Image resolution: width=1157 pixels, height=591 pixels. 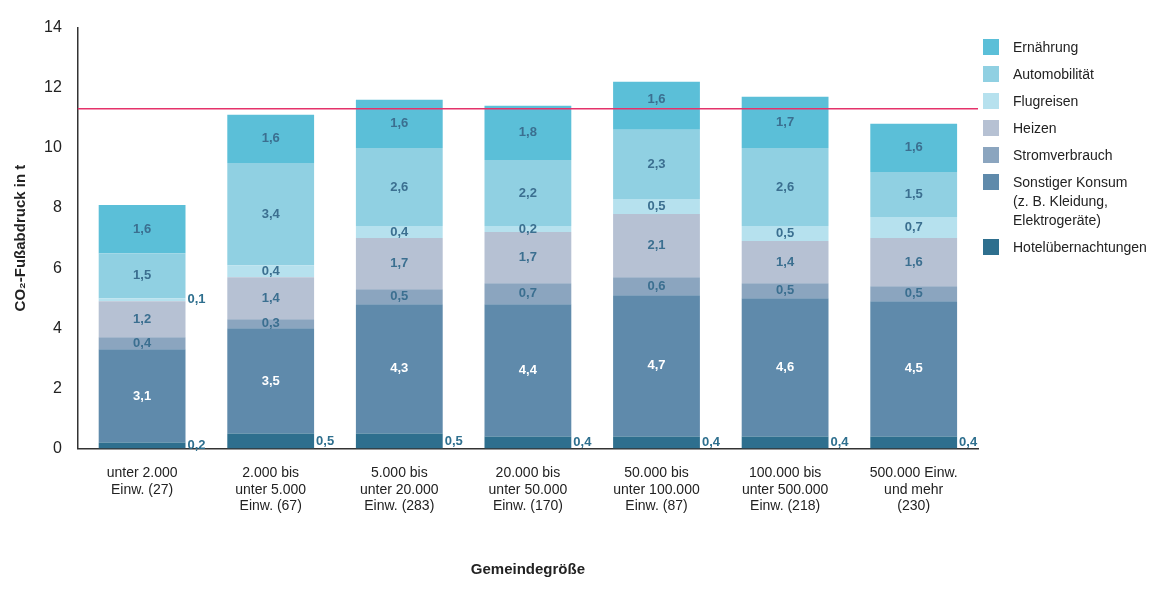 What do you see at coordinates (785, 488) in the screenshot?
I see `x-tick-label: 100.000 bis unter 500.000 Einw. (218)` at bounding box center [785, 488].